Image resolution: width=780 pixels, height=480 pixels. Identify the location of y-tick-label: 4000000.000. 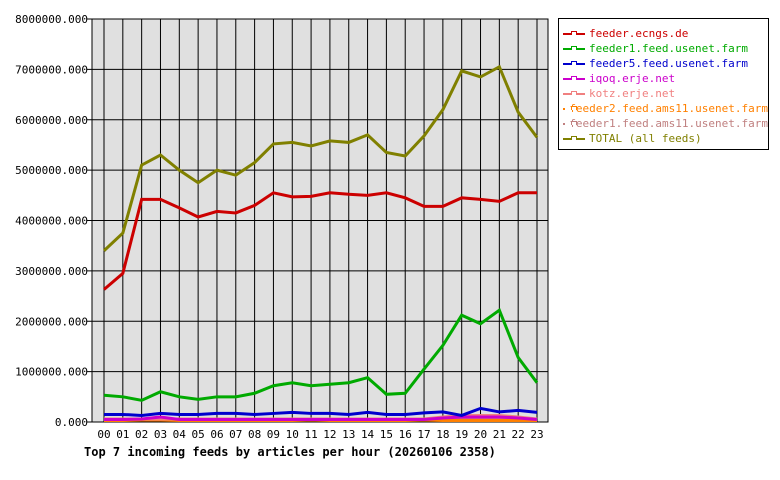
(51, 221).